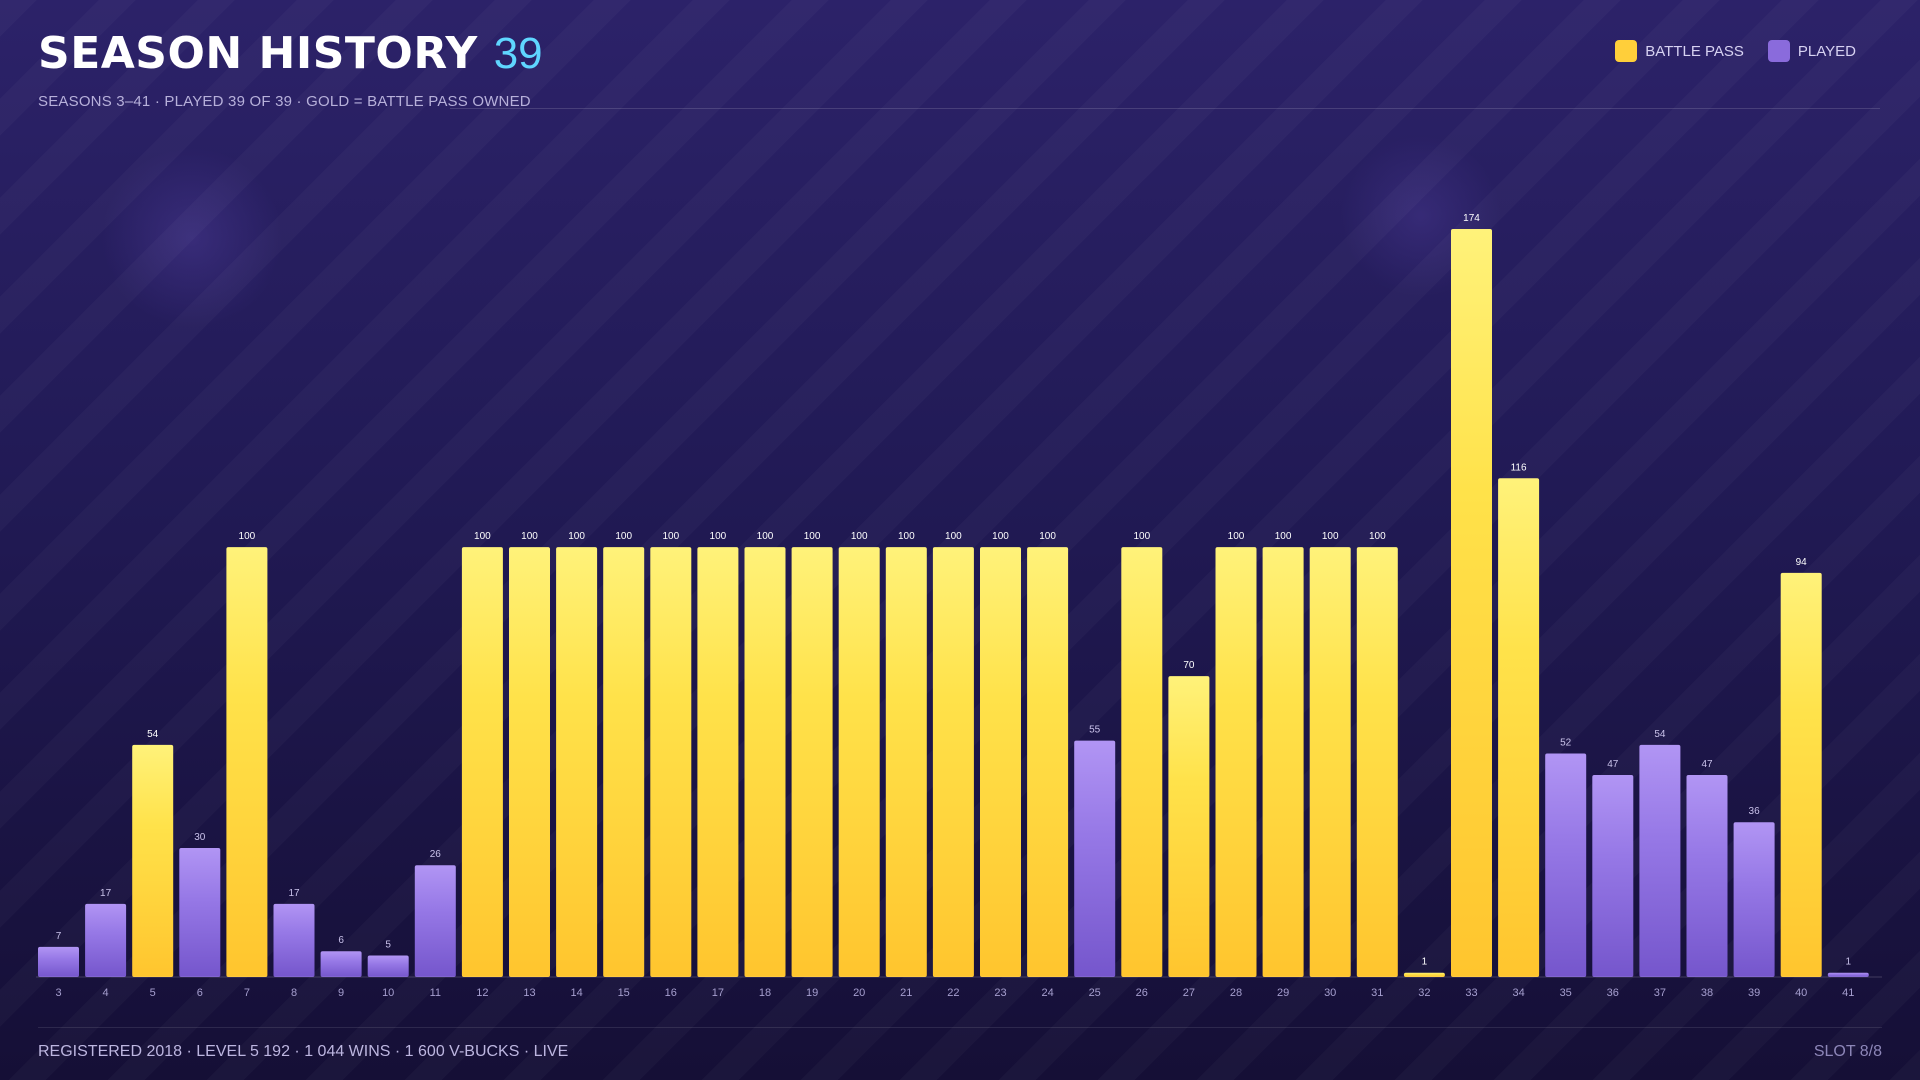 The image size is (1920, 1080). What do you see at coordinates (1707, 764) in the screenshot?
I see `value-label-season-38: 47` at bounding box center [1707, 764].